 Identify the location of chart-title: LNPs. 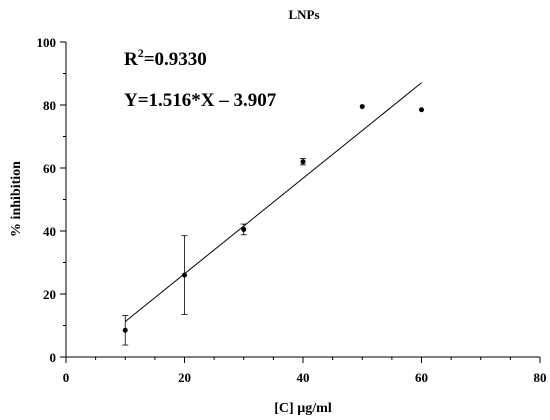
(303, 14).